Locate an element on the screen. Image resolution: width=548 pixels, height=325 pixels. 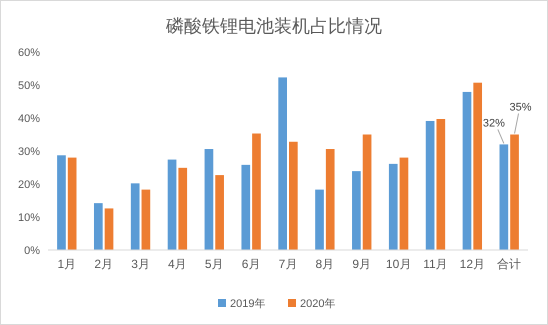
x-tick-label: 6月 is located at coordinates (251, 264).